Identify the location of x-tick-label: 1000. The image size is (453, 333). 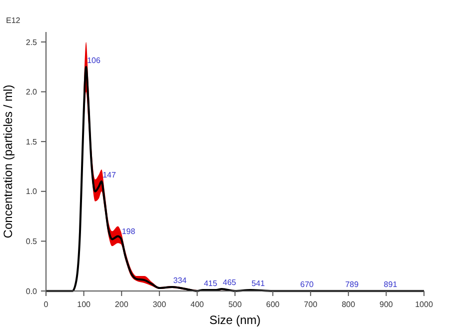
(424, 304).